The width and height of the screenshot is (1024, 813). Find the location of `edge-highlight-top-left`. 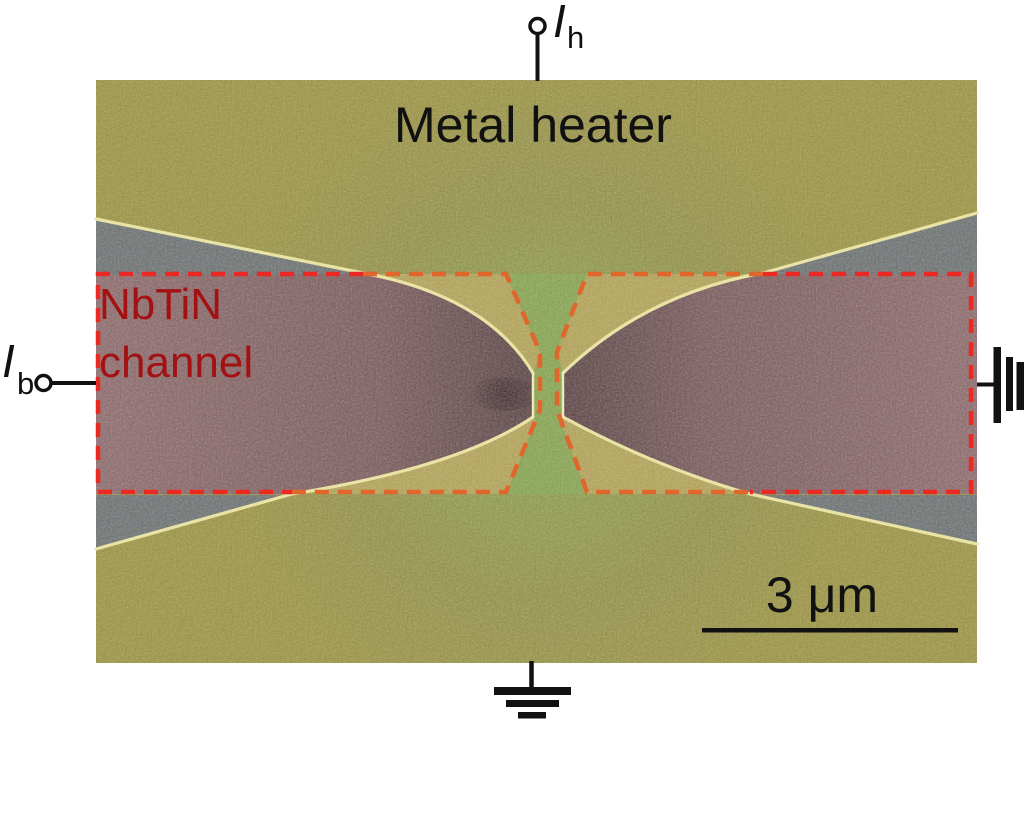

edge-highlight-top-left is located at coordinates (314, 296).